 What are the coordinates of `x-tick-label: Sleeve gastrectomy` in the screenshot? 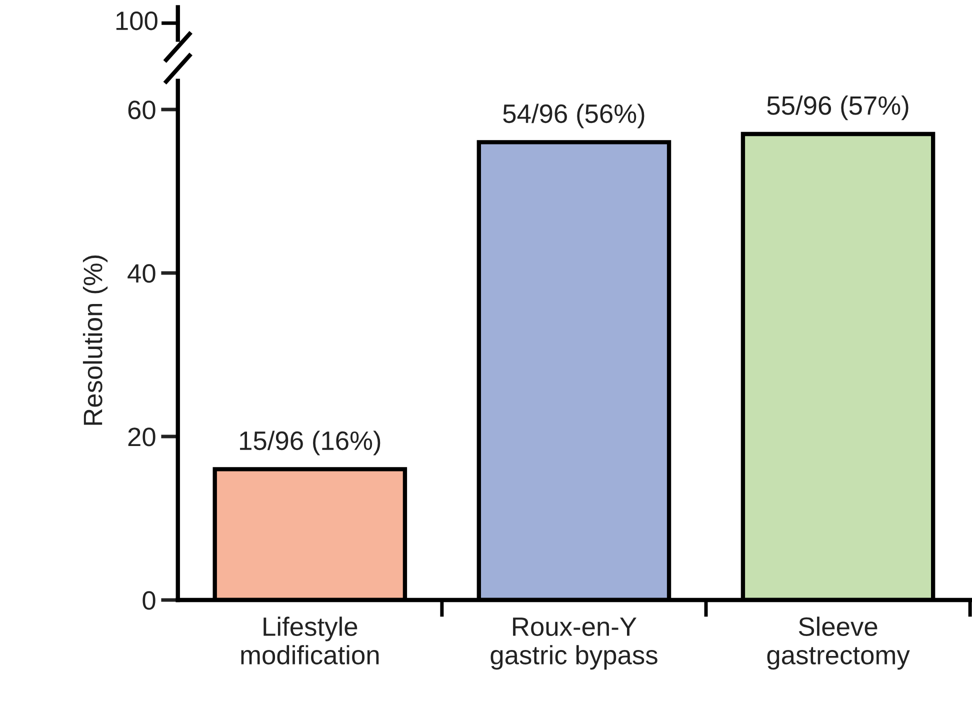 It's located at (838, 643).